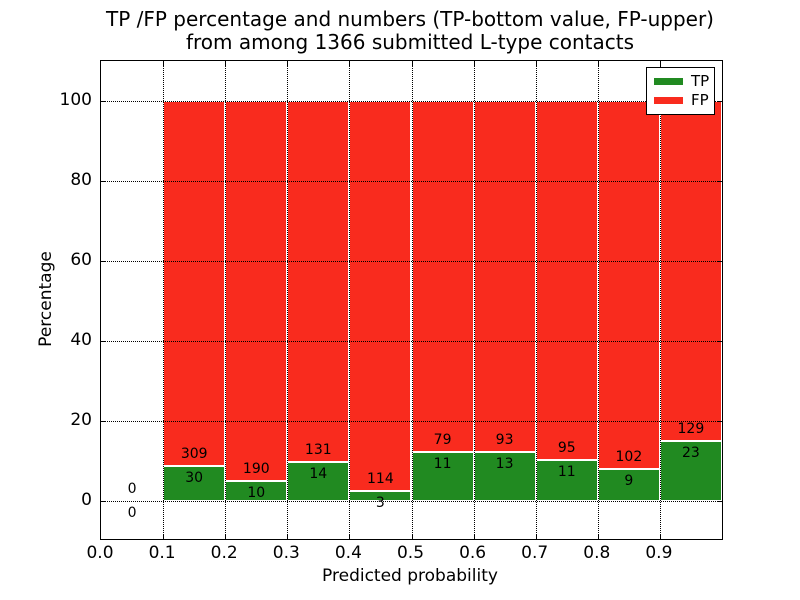  I want to click on legend-entry-tp: TP, so click(684, 81).